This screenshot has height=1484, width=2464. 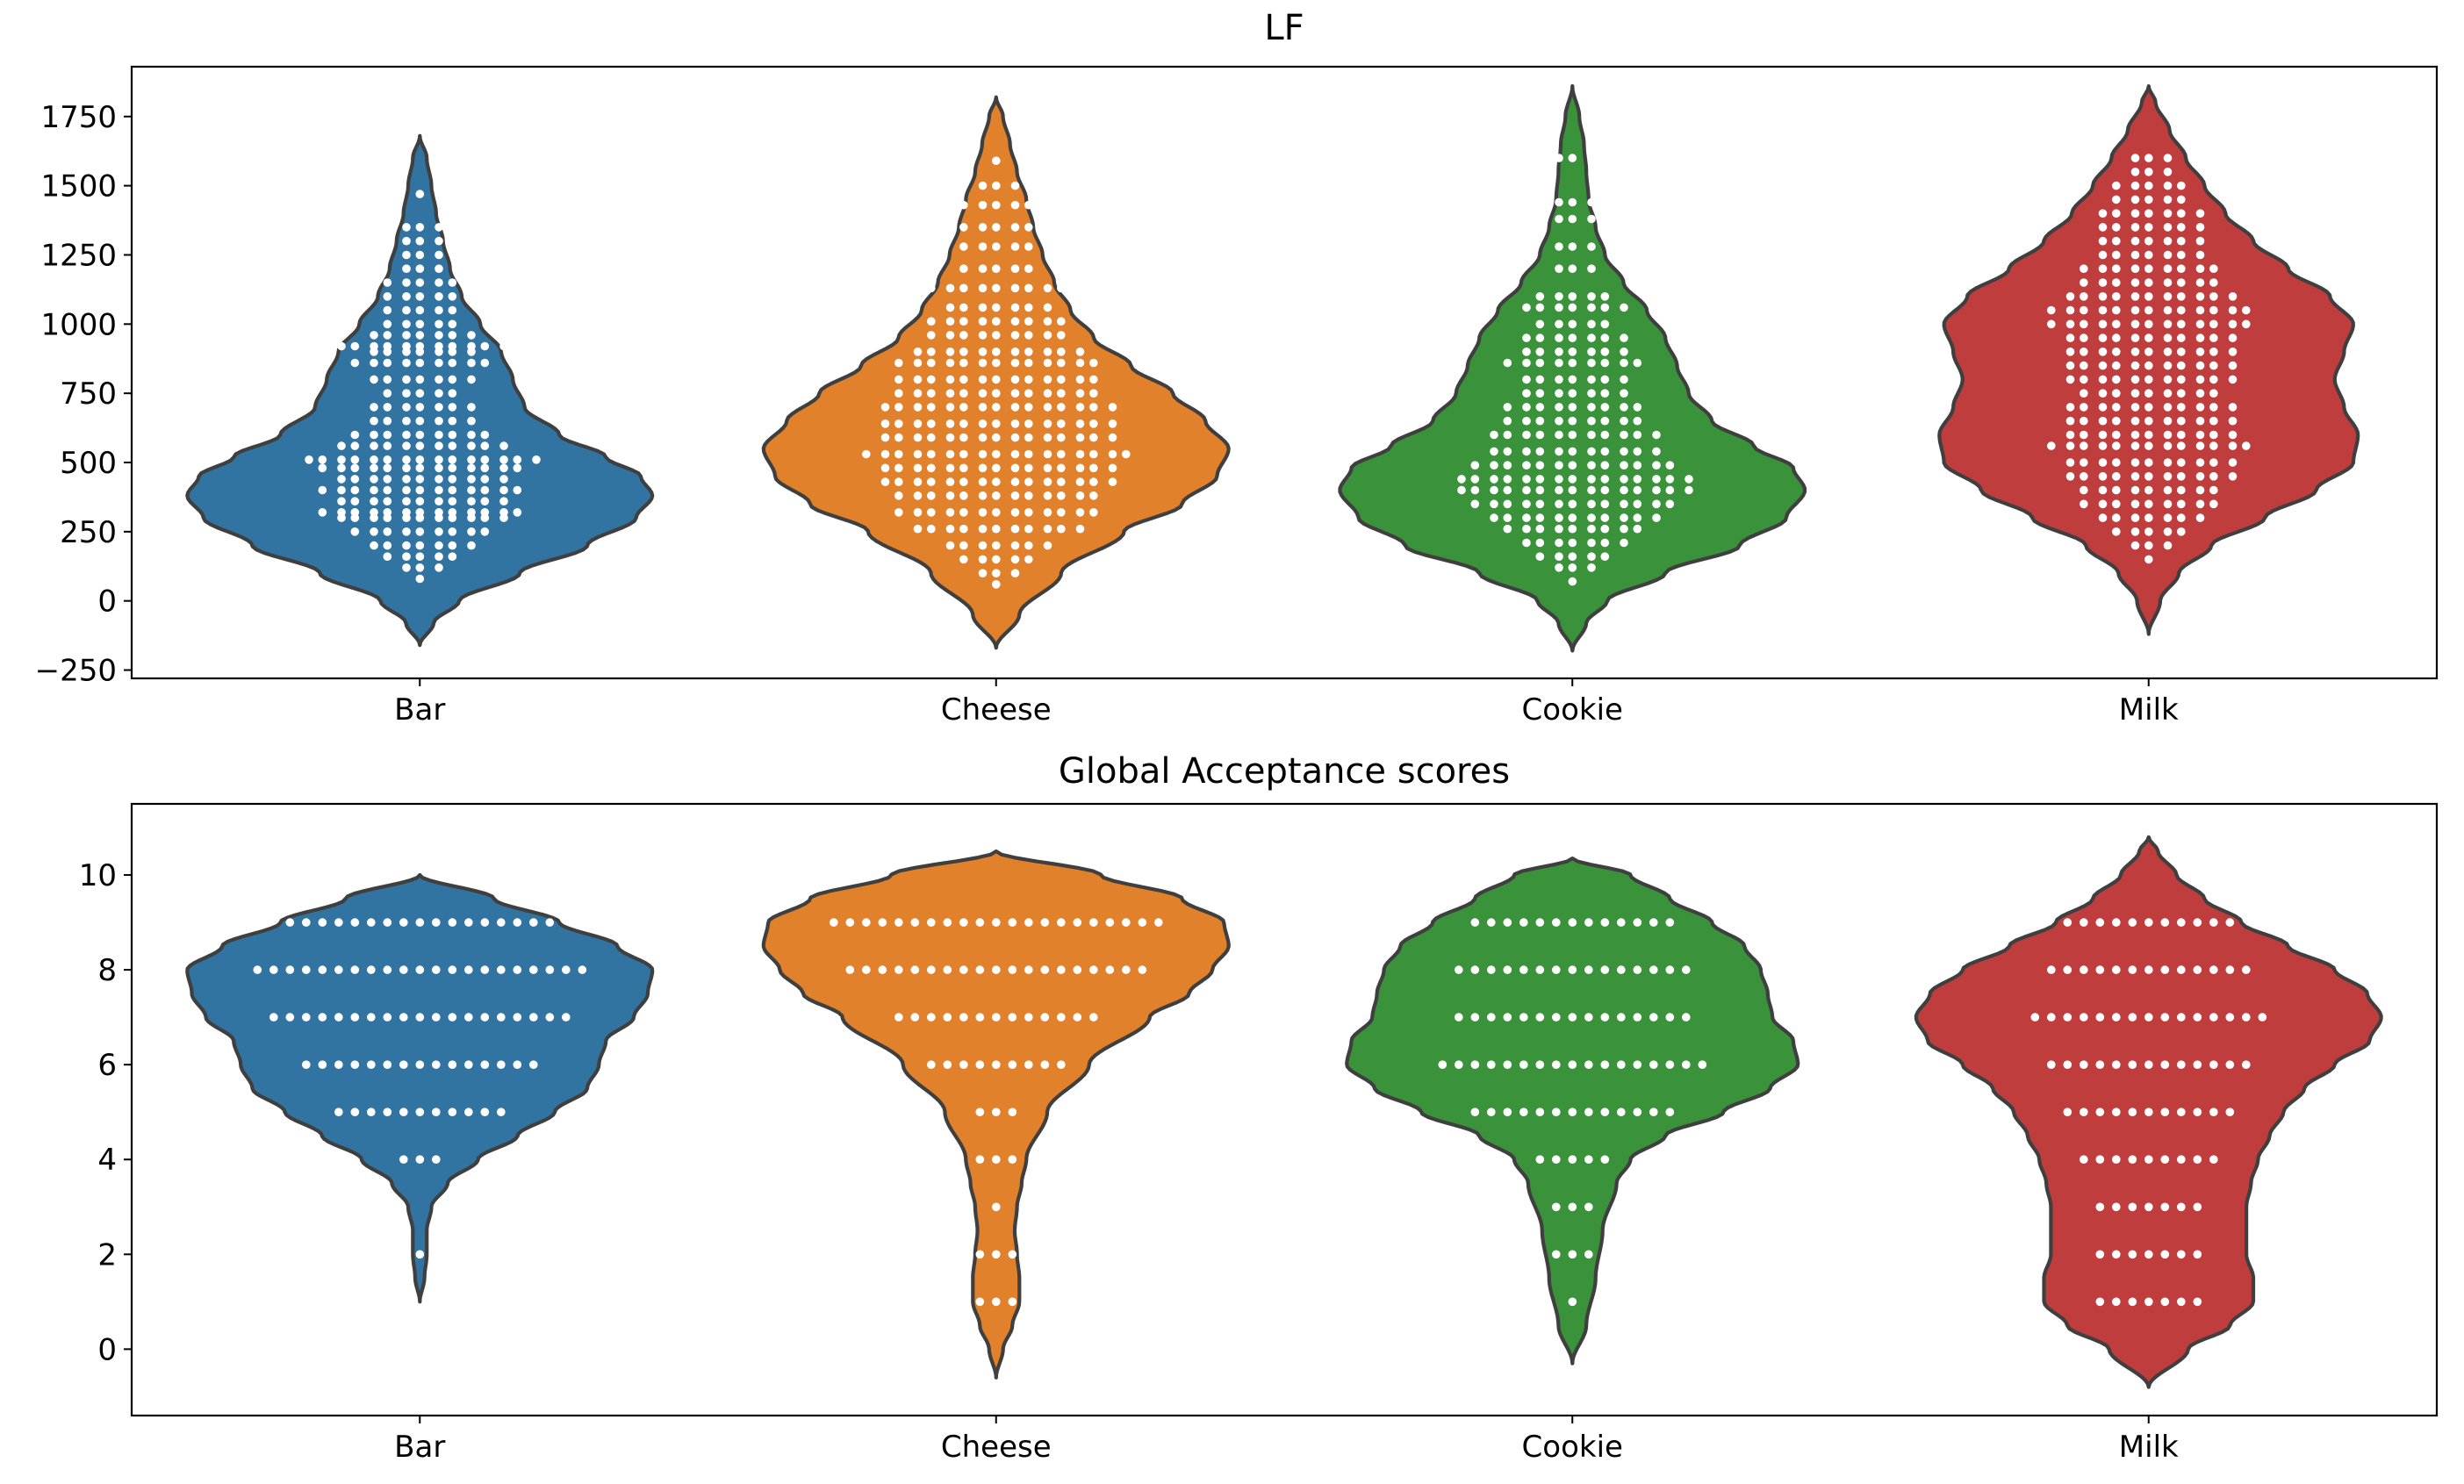 I want to click on y-tick-label: 0, so click(x=107, y=602).